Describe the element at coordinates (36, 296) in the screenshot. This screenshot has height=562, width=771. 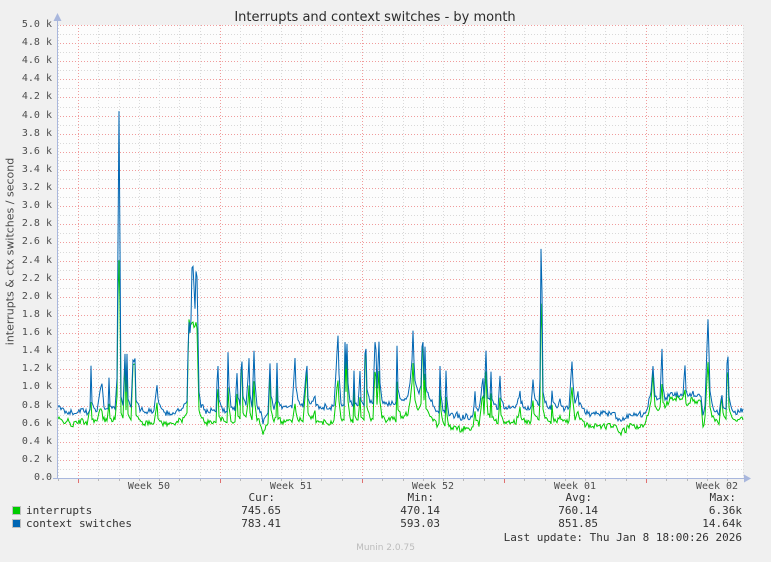
I see `y-tick-label: 2.0 k` at that location.